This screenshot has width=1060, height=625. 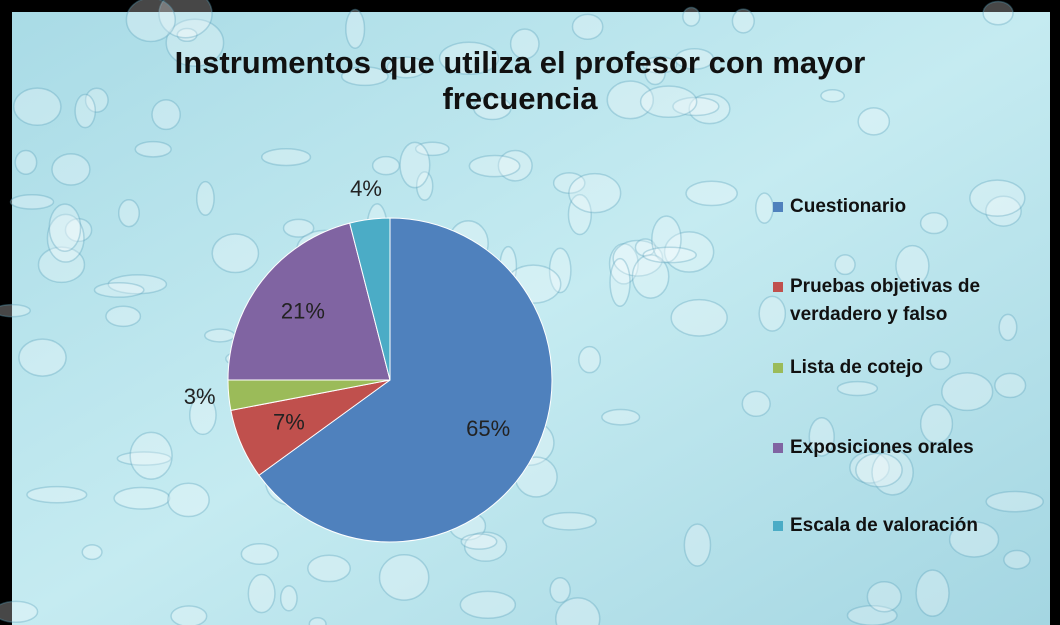 I want to click on data-label: 4%, so click(x=366, y=188).